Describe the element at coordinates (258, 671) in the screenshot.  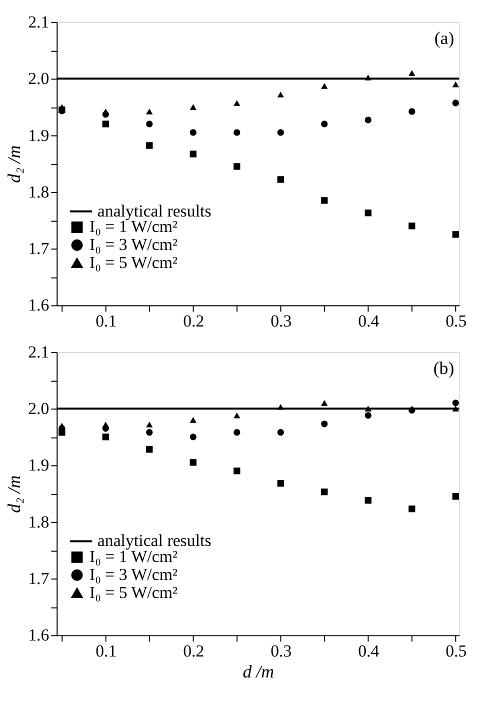
I see `x-axis-title: d /m` at that location.